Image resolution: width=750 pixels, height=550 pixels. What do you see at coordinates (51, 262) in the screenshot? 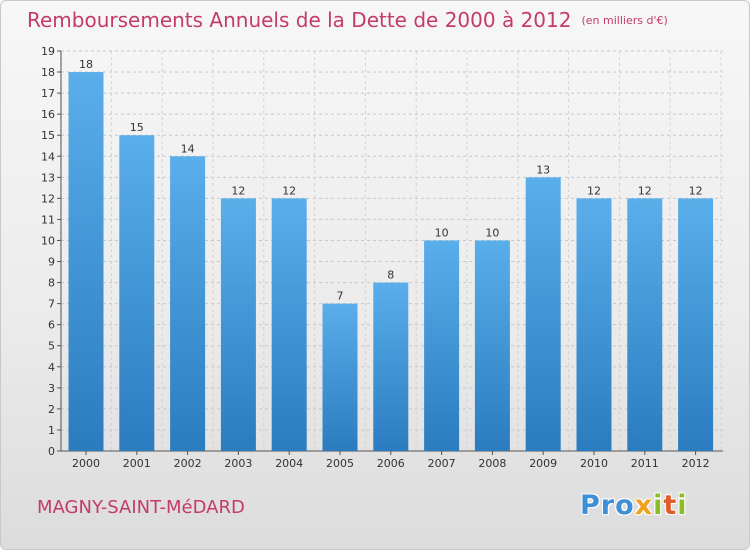
I see `y-tick-label: 9` at bounding box center [51, 262].